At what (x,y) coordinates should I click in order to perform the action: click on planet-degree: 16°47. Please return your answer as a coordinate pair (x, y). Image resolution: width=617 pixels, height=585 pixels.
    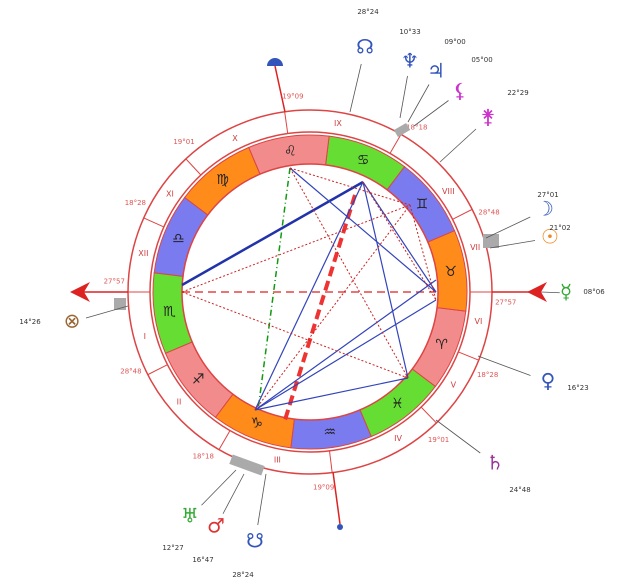
    Looking at the image, I should click on (202, 560).